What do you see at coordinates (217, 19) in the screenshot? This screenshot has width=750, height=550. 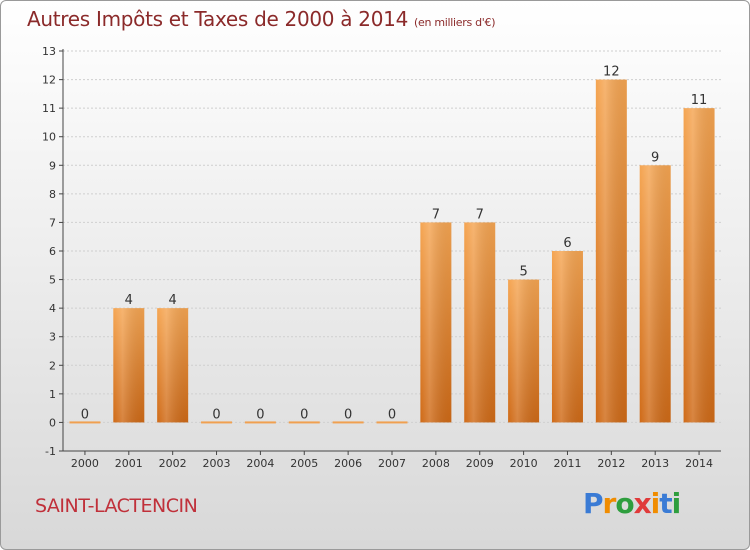 I see `chart-title-text: Autres Impôts et Taxes de 2000 à 2014` at bounding box center [217, 19].